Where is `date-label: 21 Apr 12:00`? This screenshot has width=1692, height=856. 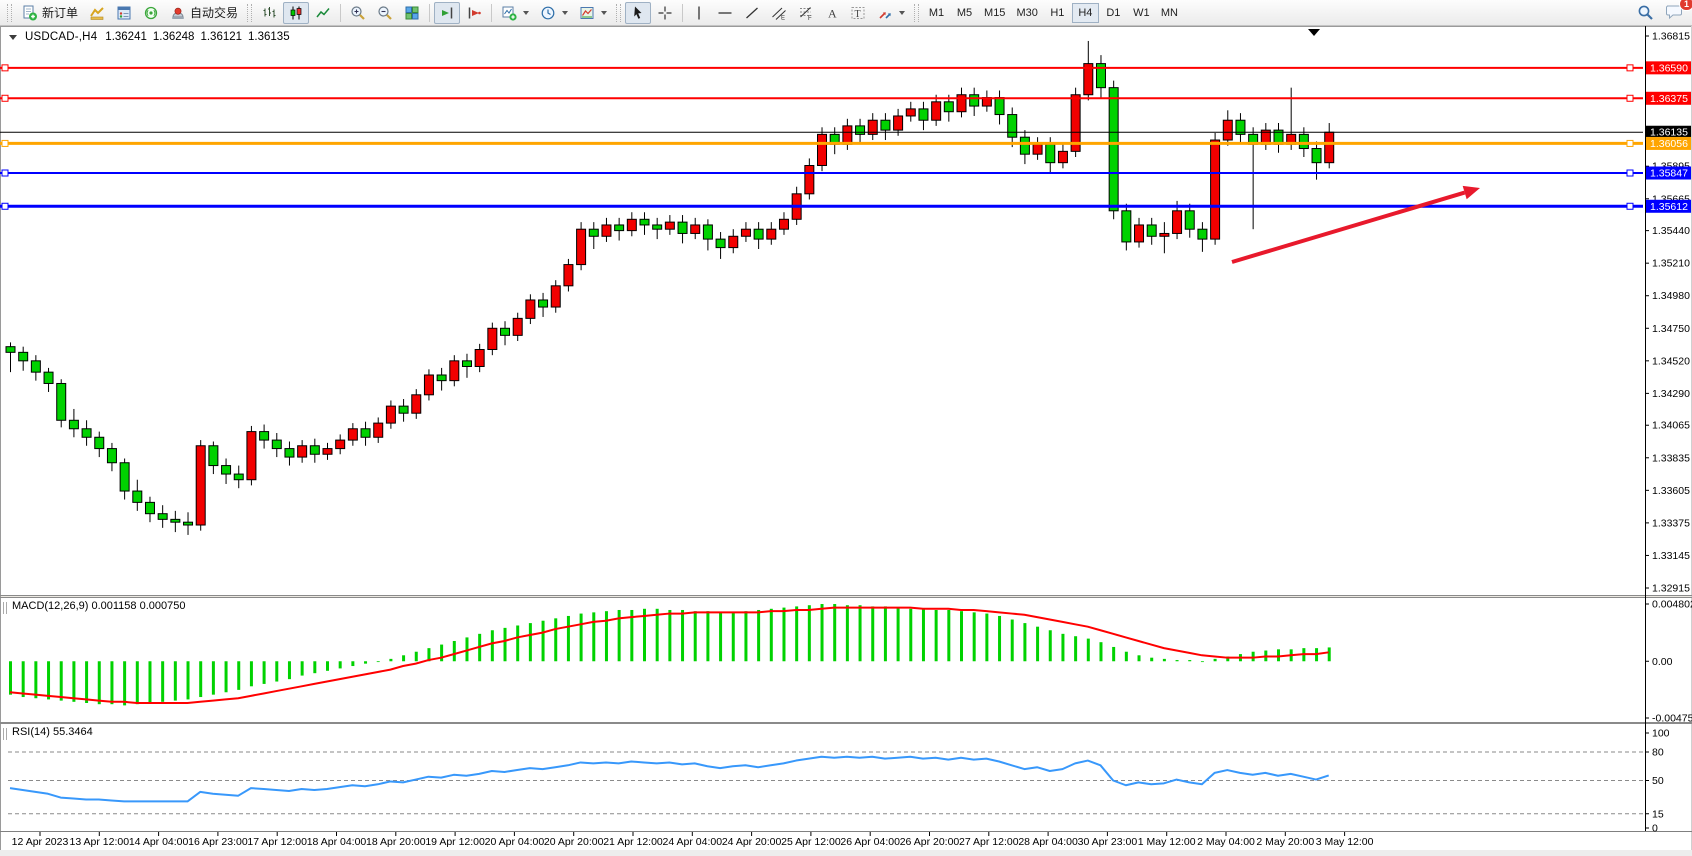 date-label: 21 Apr 12:00 is located at coordinates (633, 842).